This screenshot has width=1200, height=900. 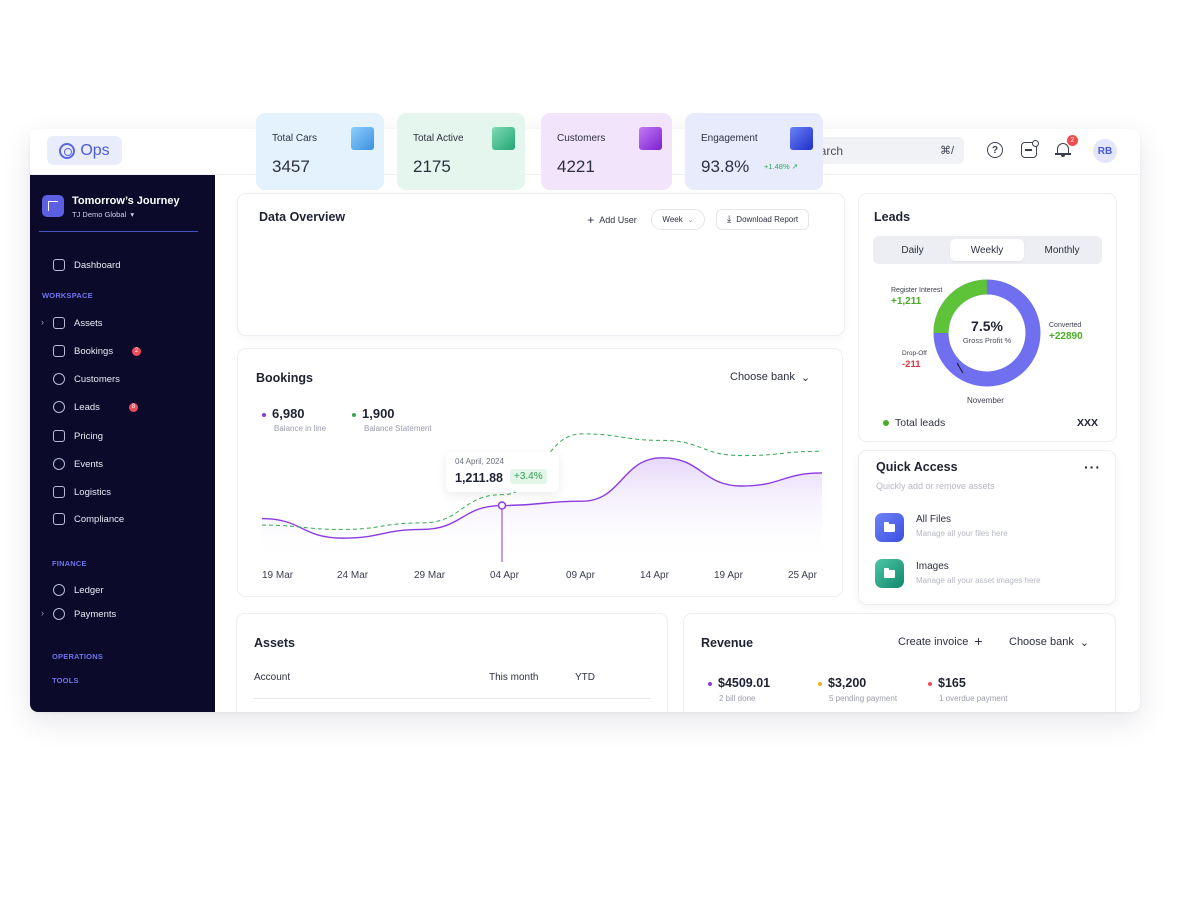 What do you see at coordinates (987, 326) in the screenshot?
I see `donut-center-value: 7.5%` at bounding box center [987, 326].